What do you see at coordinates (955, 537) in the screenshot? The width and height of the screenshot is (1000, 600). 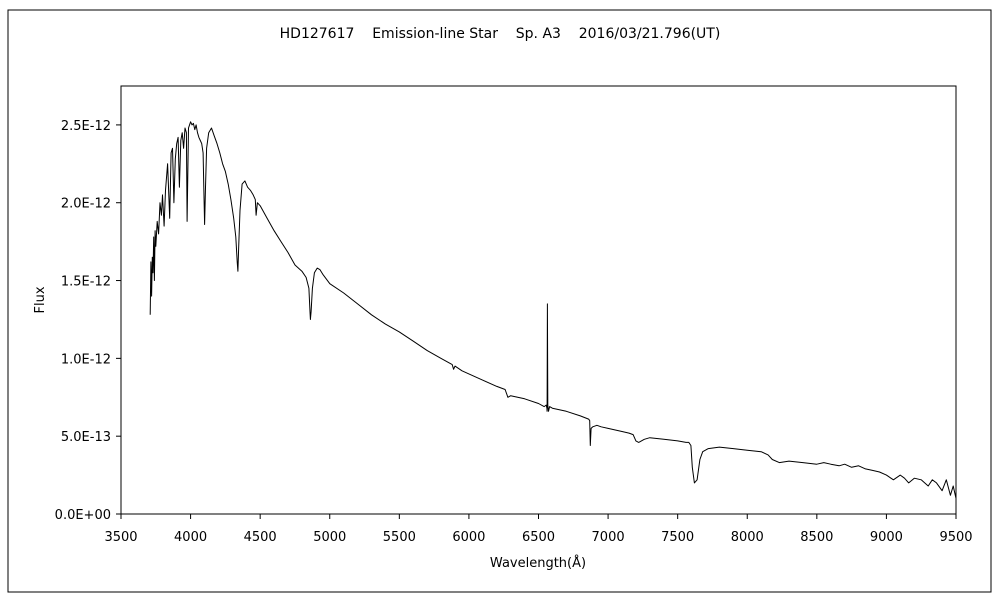 I see `x-tick-label: 9500` at bounding box center [955, 537].